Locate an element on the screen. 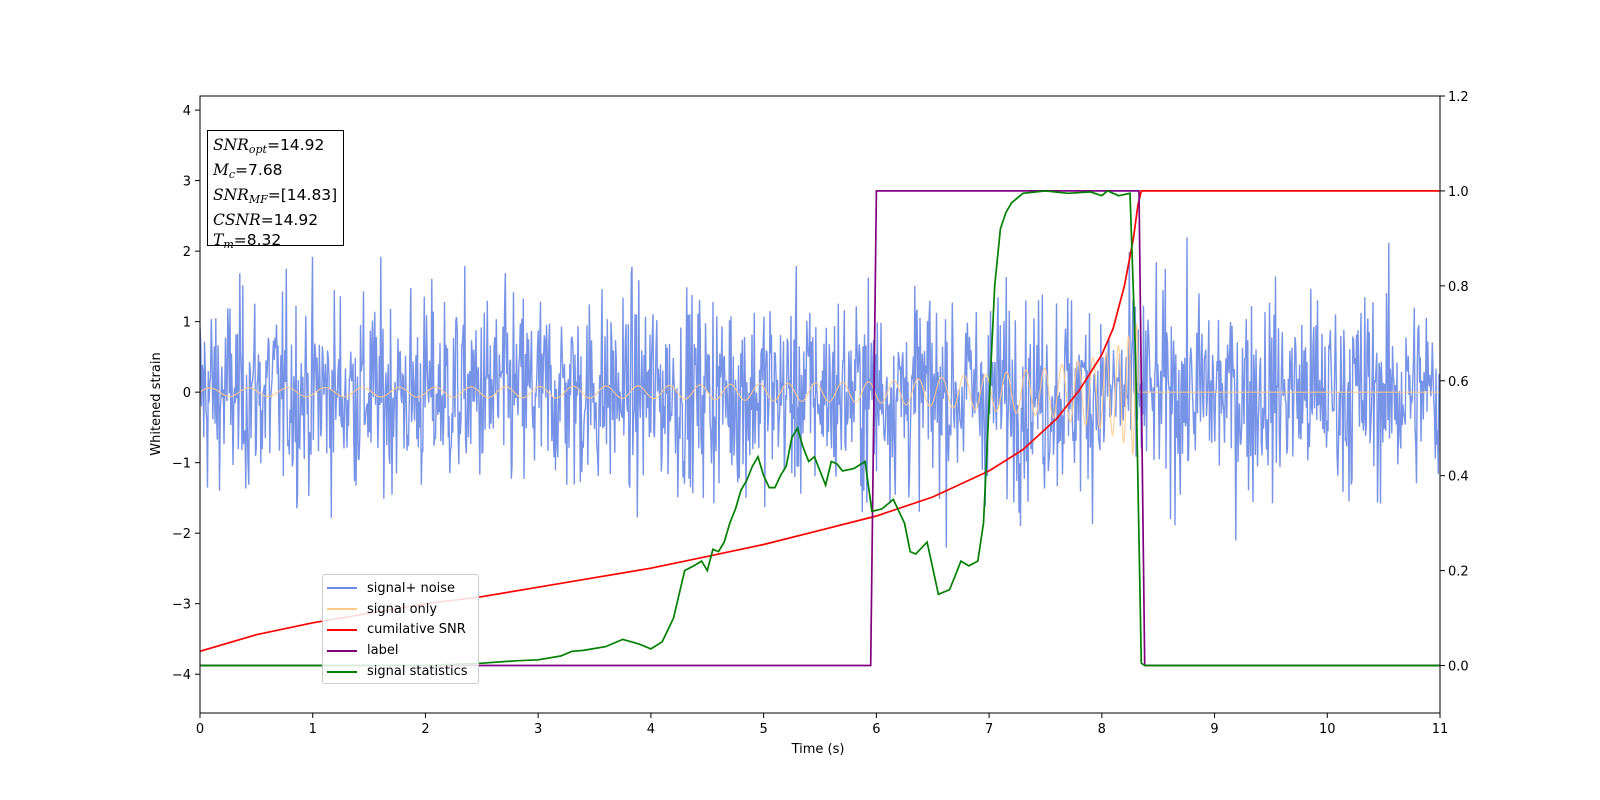 Image resolution: width=1600 pixels, height=800 pixels. snr-mf-annotation: SNRMF=[14.83] is located at coordinates (275, 196).